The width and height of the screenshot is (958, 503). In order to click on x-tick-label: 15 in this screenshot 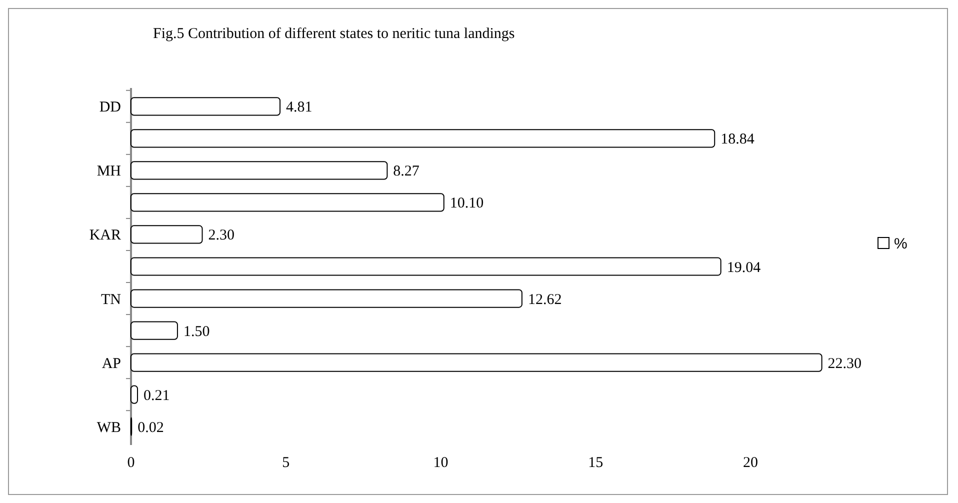, I will do `click(596, 463)`.